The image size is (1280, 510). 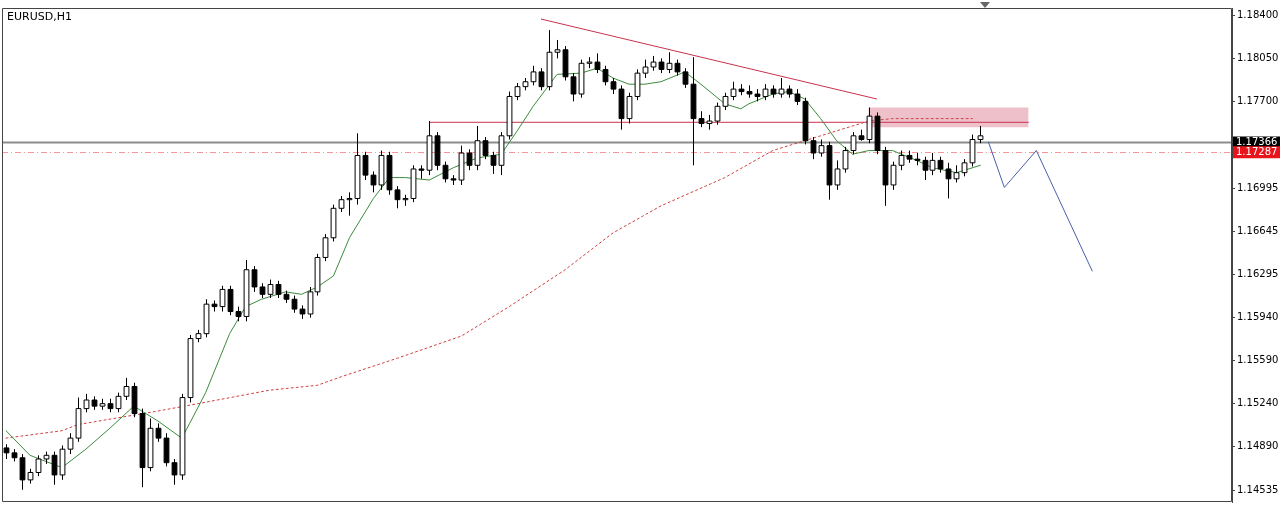 What do you see at coordinates (1258, 446) in the screenshot?
I see `y-tick-label: 1.14890` at bounding box center [1258, 446].